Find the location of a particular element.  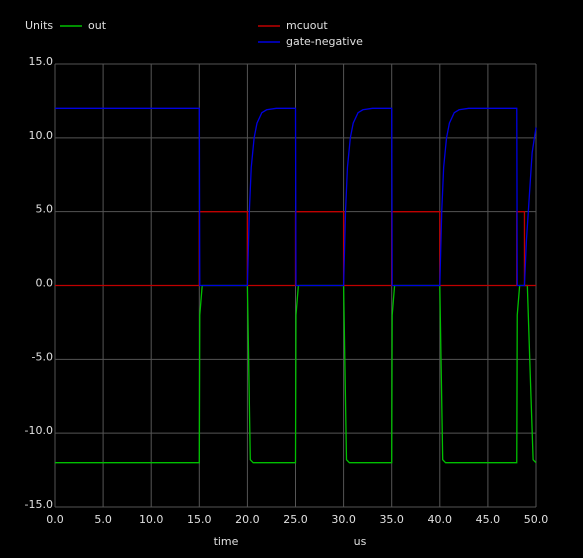

x-tick-label: 20.0 is located at coordinates (247, 519).